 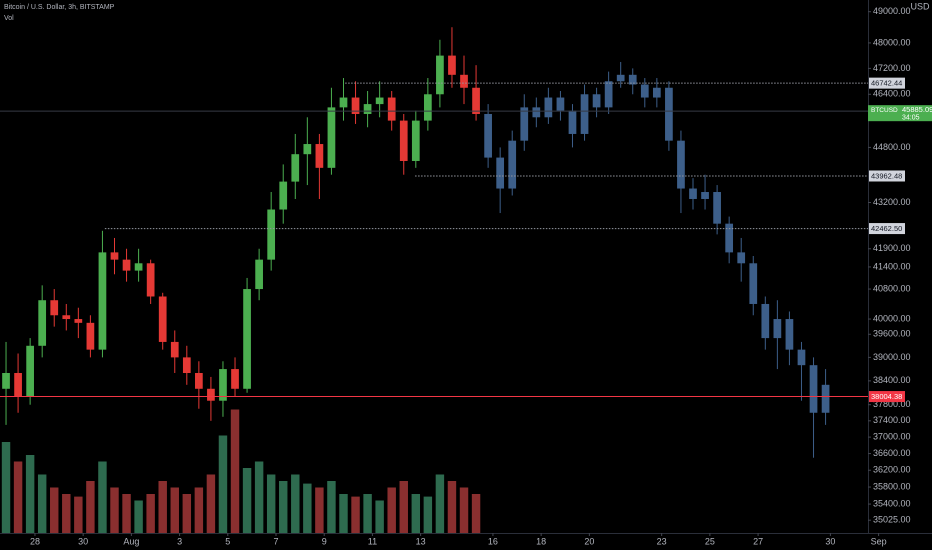 I want to click on y-tick-label: 46400.00, so click(x=892, y=94).